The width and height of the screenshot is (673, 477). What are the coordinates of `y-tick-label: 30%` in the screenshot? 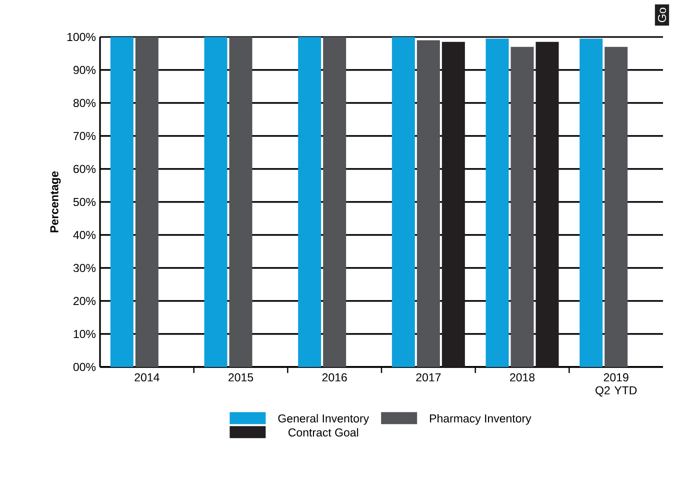 It's located at (84, 268).